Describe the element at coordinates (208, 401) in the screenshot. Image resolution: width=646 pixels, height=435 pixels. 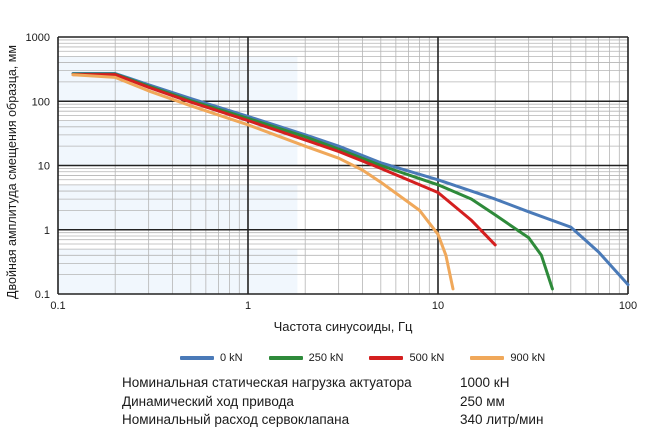
I see `spec-label: Динамический ход привода` at that location.